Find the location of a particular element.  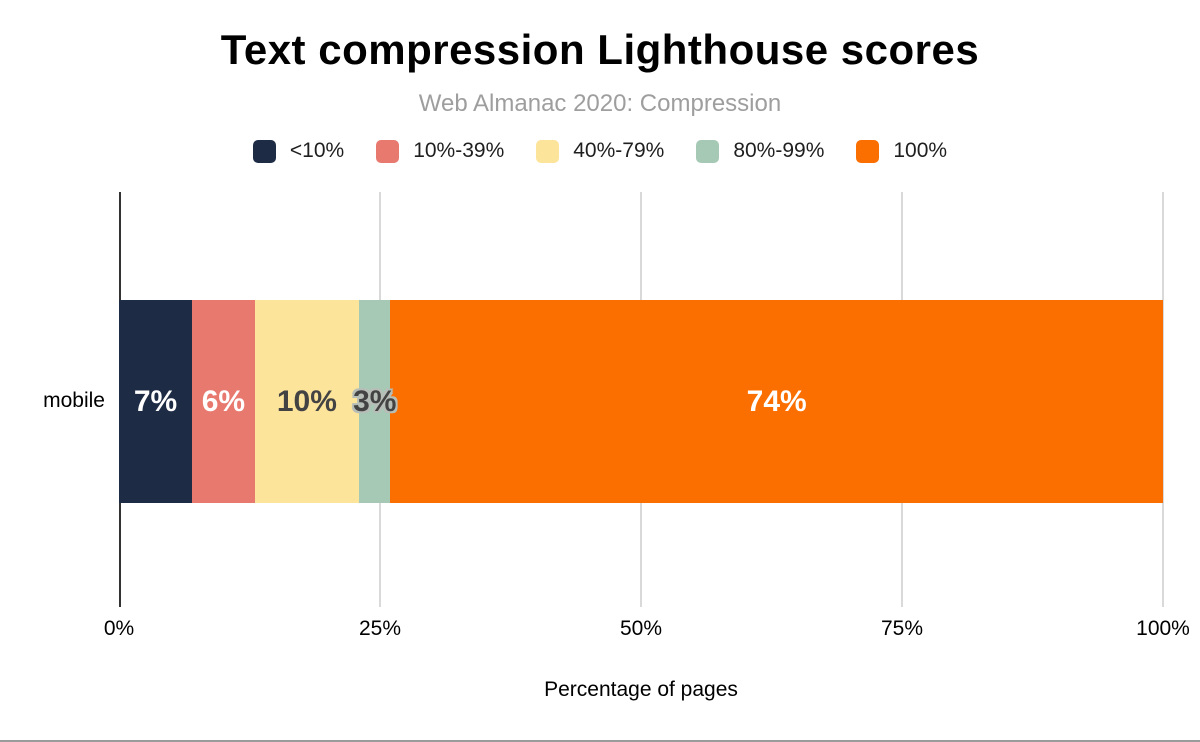

legend-item: 100% is located at coordinates (901, 151).